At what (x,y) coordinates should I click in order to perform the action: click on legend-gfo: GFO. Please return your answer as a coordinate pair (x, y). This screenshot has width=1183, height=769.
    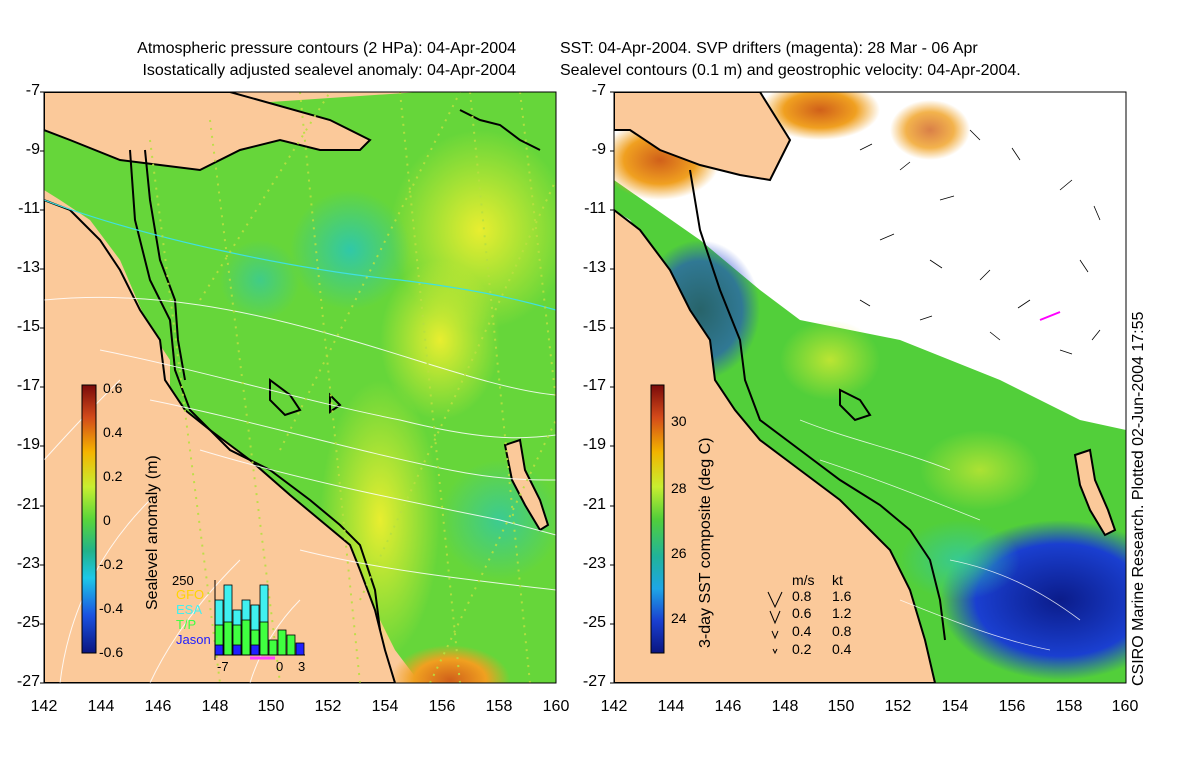
    Looking at the image, I should click on (190, 594).